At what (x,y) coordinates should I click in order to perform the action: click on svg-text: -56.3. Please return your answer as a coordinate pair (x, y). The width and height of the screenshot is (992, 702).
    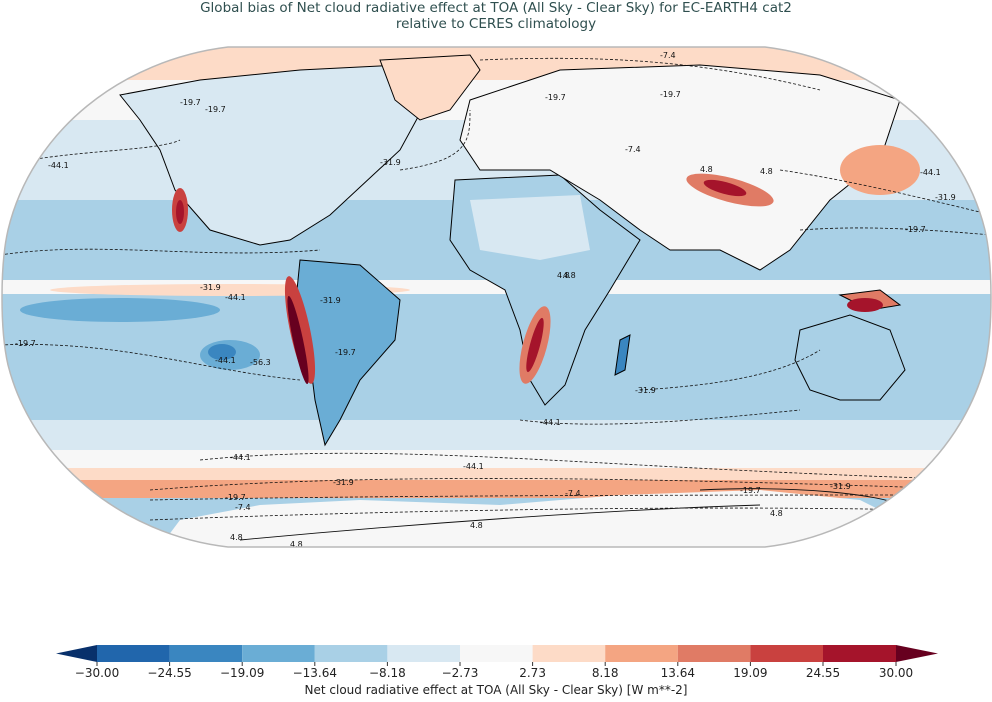
    Looking at the image, I should click on (260, 362).